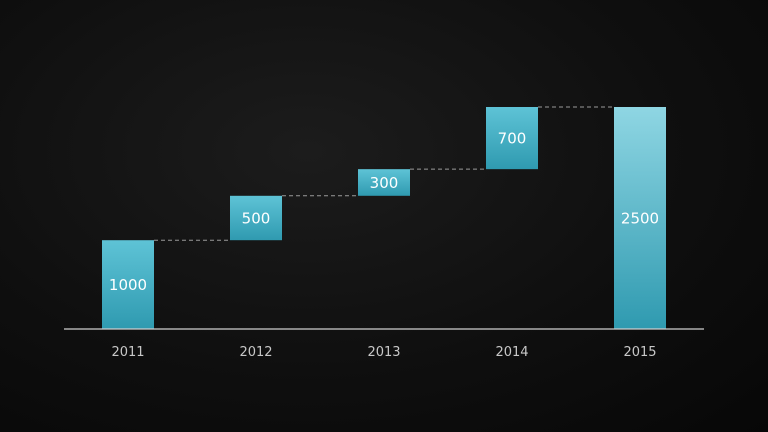 This screenshot has width=768, height=432. I want to click on bar-2011, so click(128, 284).